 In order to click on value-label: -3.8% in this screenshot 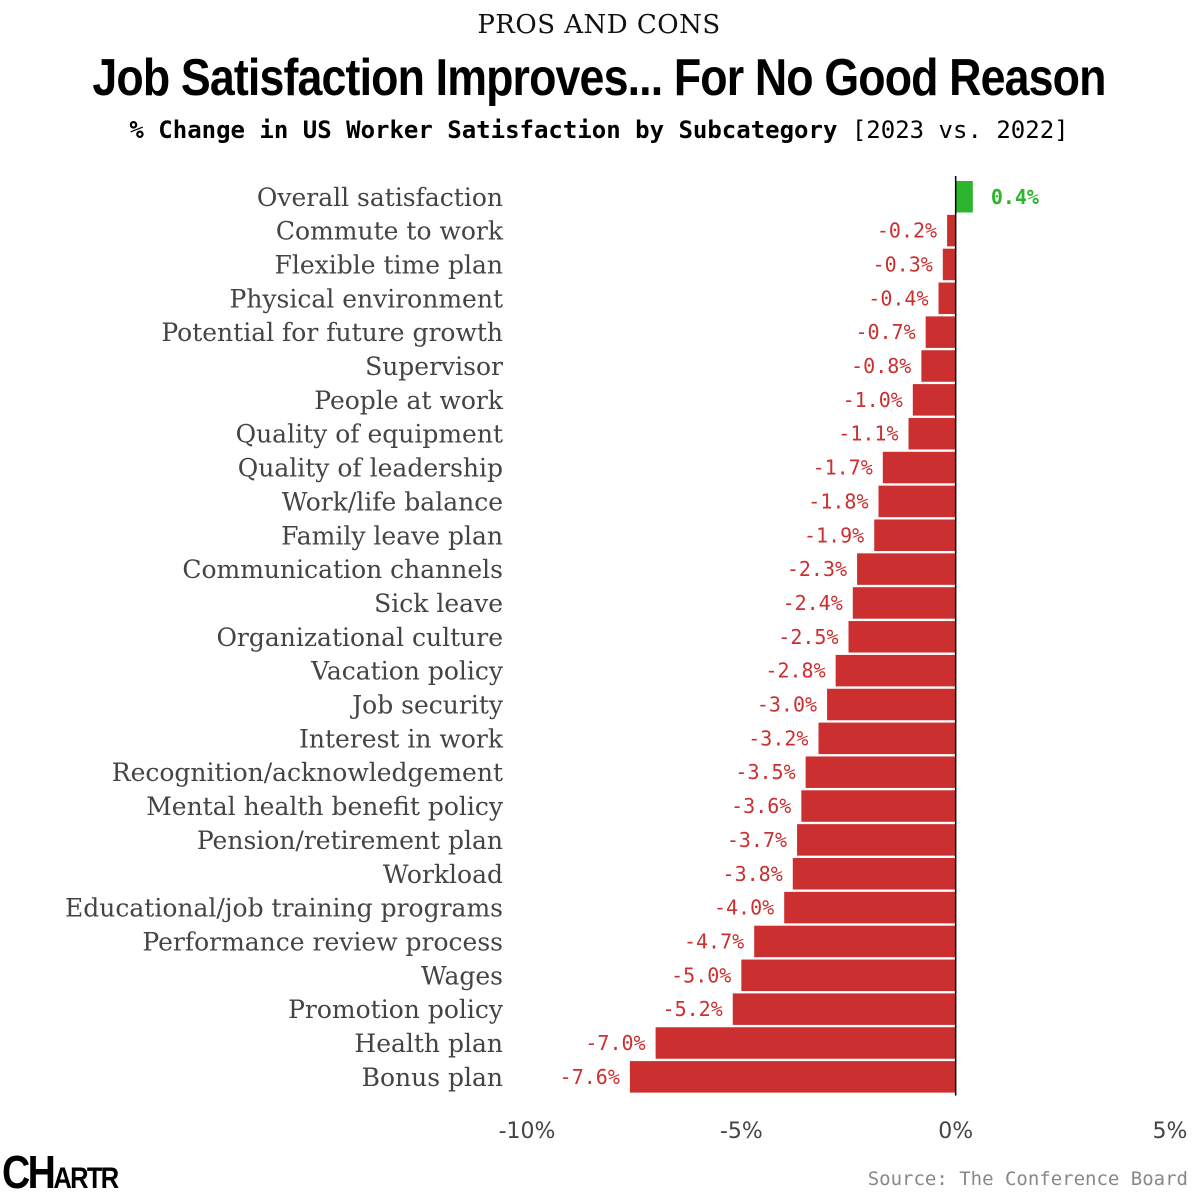, I will do `click(753, 874)`.